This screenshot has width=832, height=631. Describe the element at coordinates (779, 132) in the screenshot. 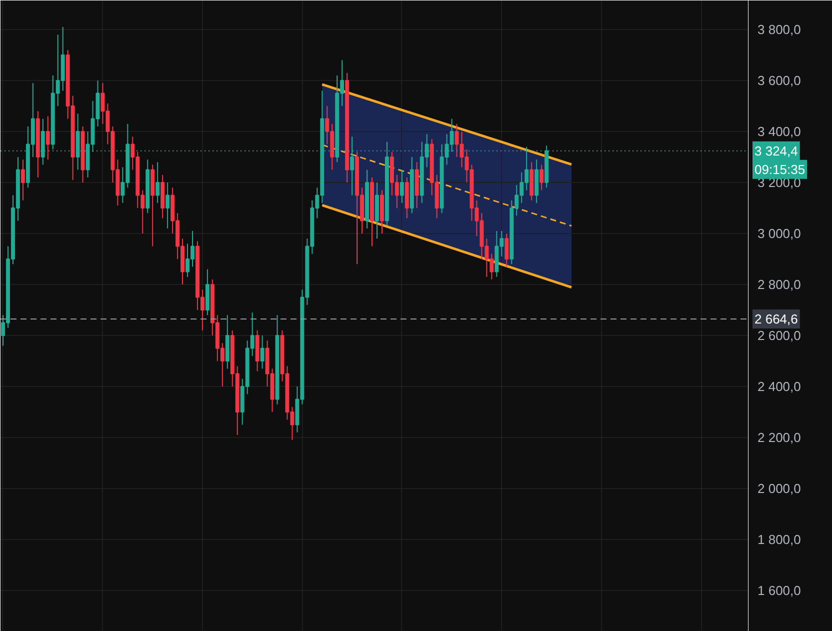

I see `y-tick-label: 3 400,0` at that location.